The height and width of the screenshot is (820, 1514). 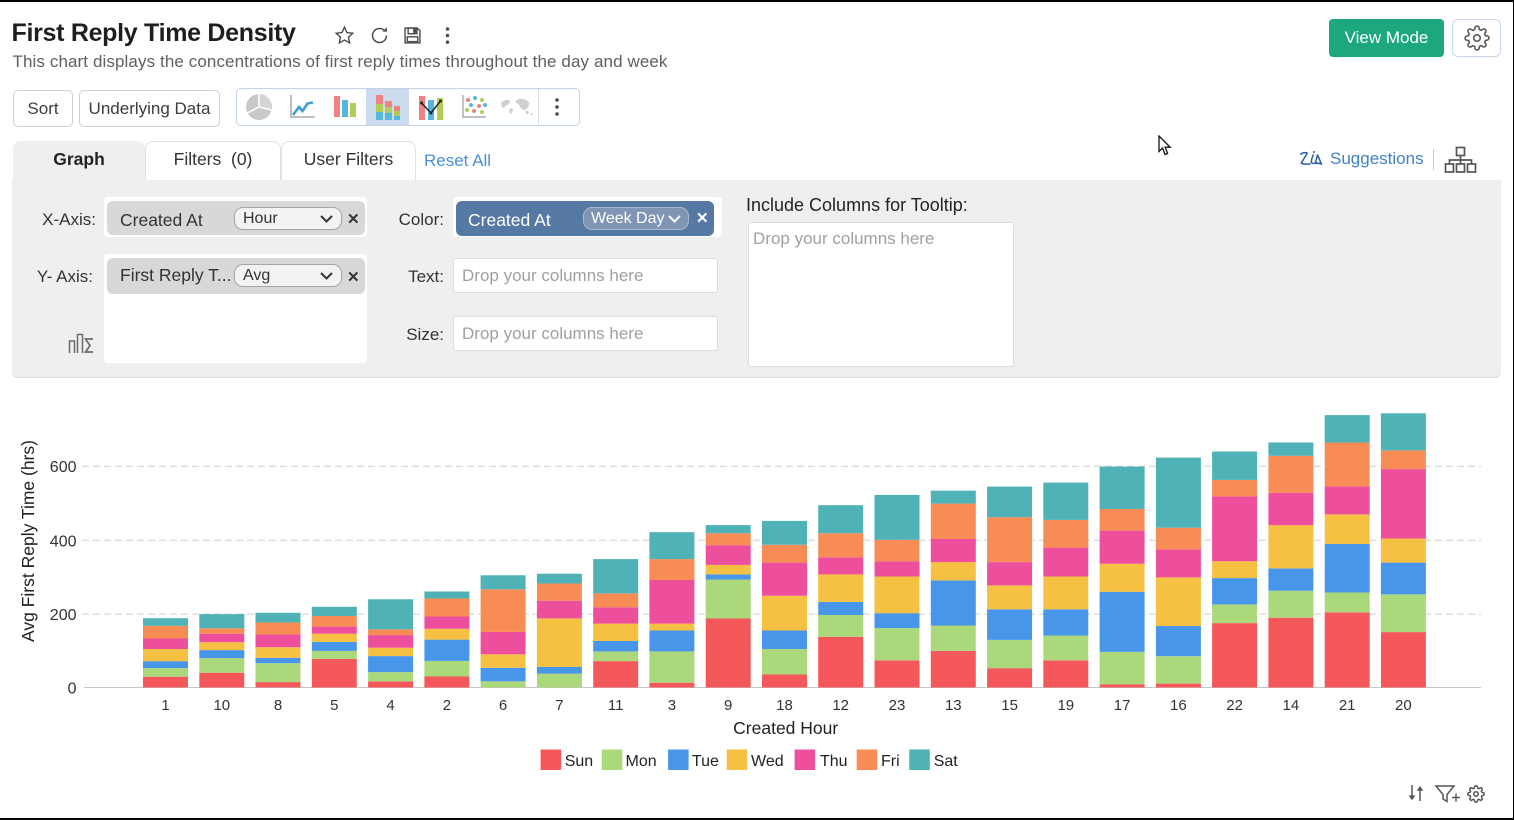 I want to click on svg-text: 9, so click(x=728, y=705).